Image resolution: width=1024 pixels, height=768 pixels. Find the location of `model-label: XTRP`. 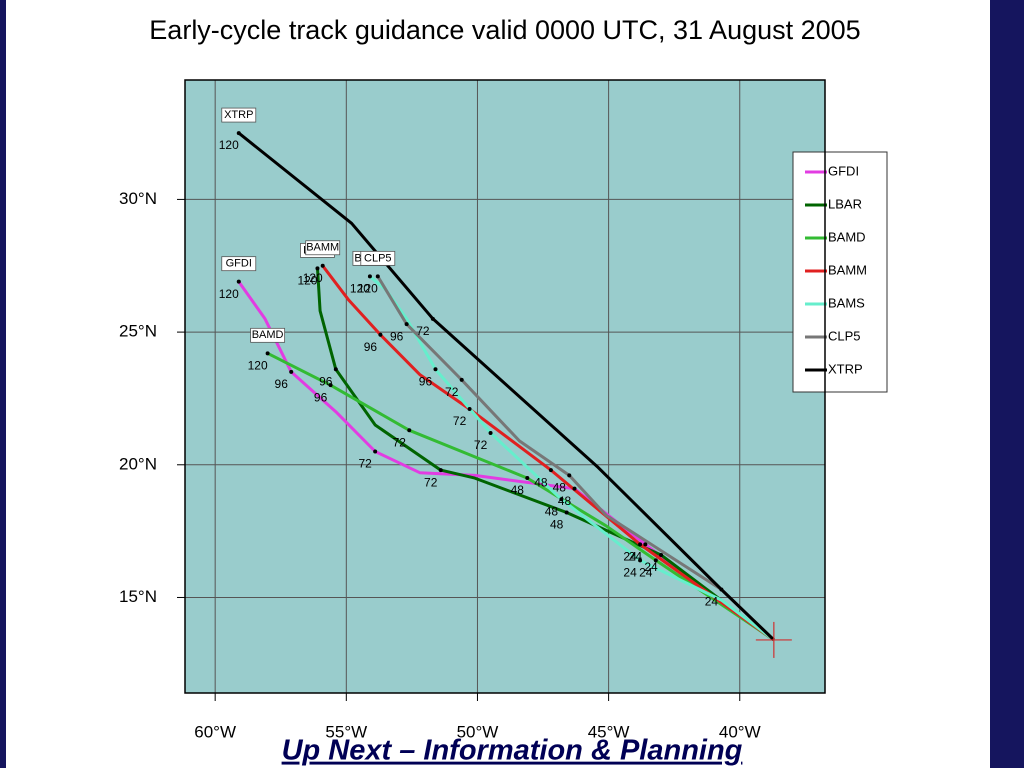

model-label: XTRP is located at coordinates (238, 115).